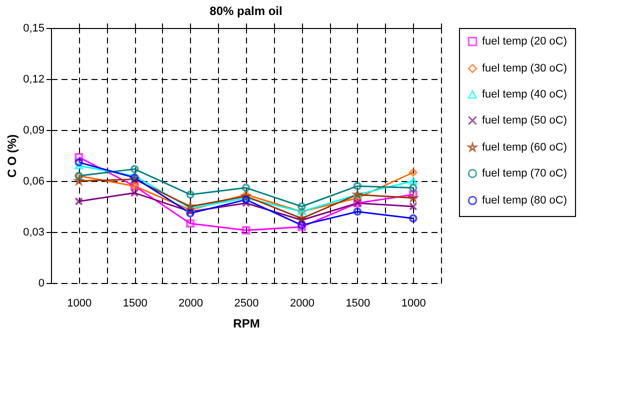 Image resolution: width=620 pixels, height=420 pixels. Describe the element at coordinates (33, 182) in the screenshot. I see `y-tick-label: 0,06` at that location.